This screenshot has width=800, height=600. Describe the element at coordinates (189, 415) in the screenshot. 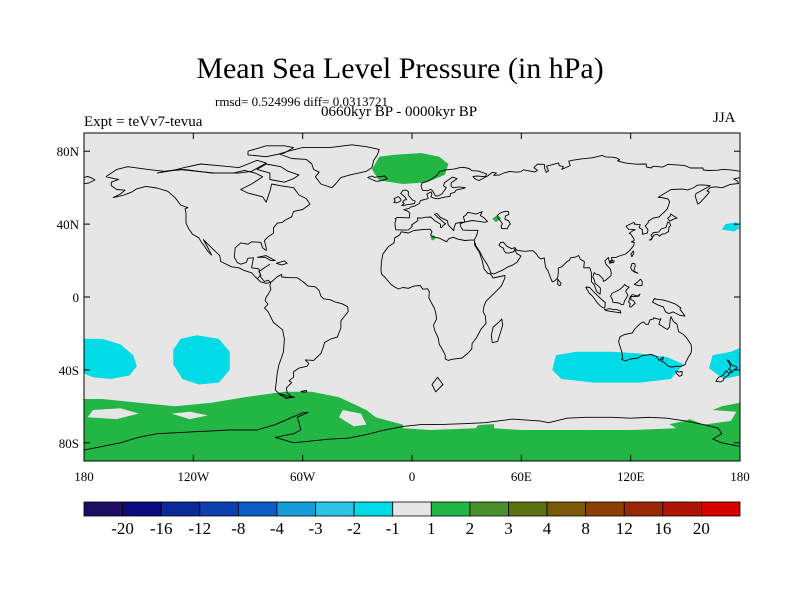

I see `neutral-region-amundsen-gap` at that location.